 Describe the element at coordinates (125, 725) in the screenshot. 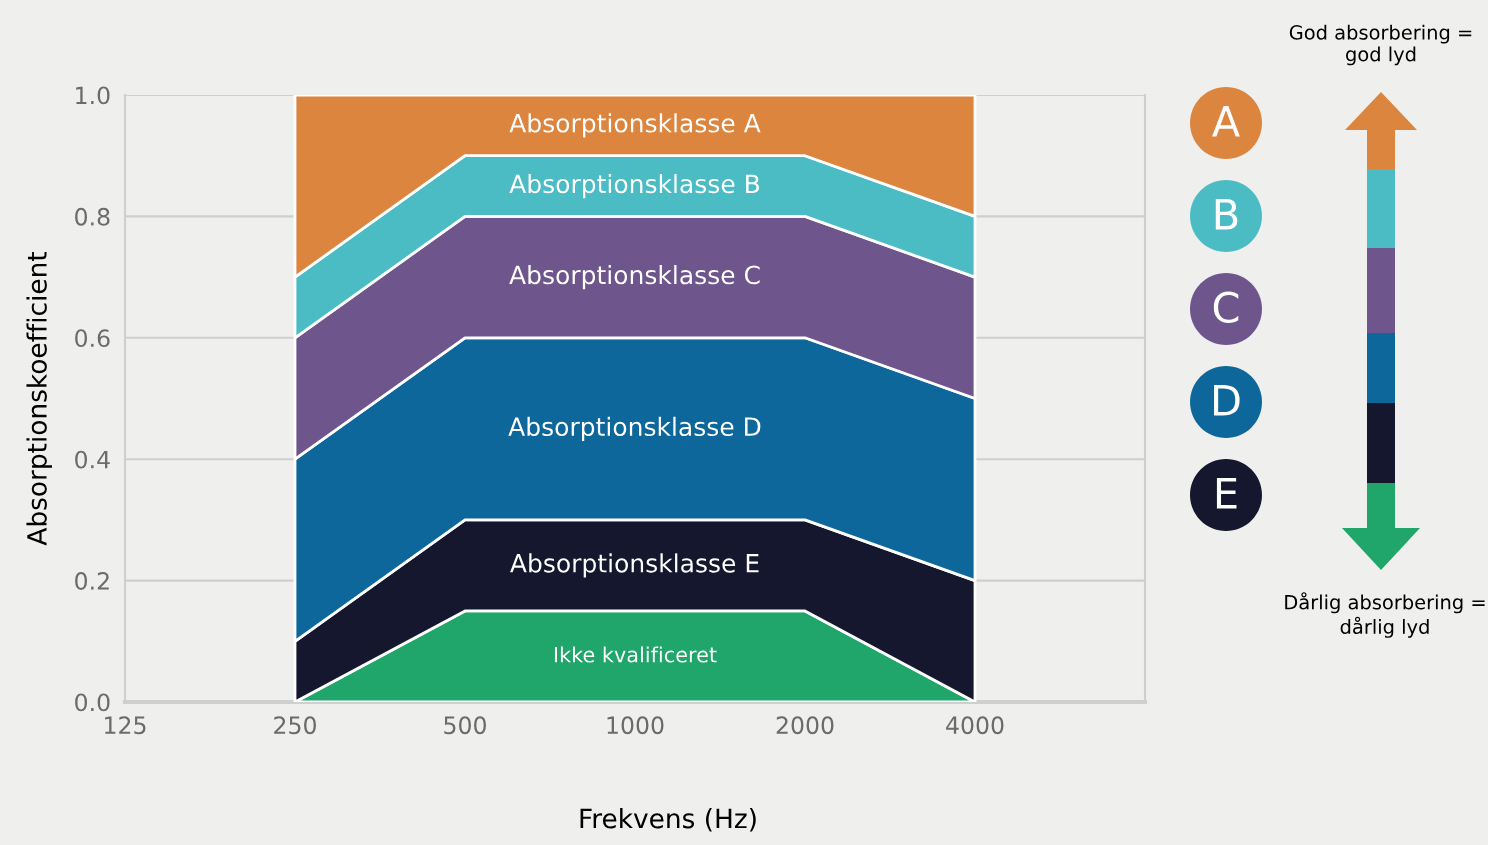

I see `x-tick-label: 125` at that location.